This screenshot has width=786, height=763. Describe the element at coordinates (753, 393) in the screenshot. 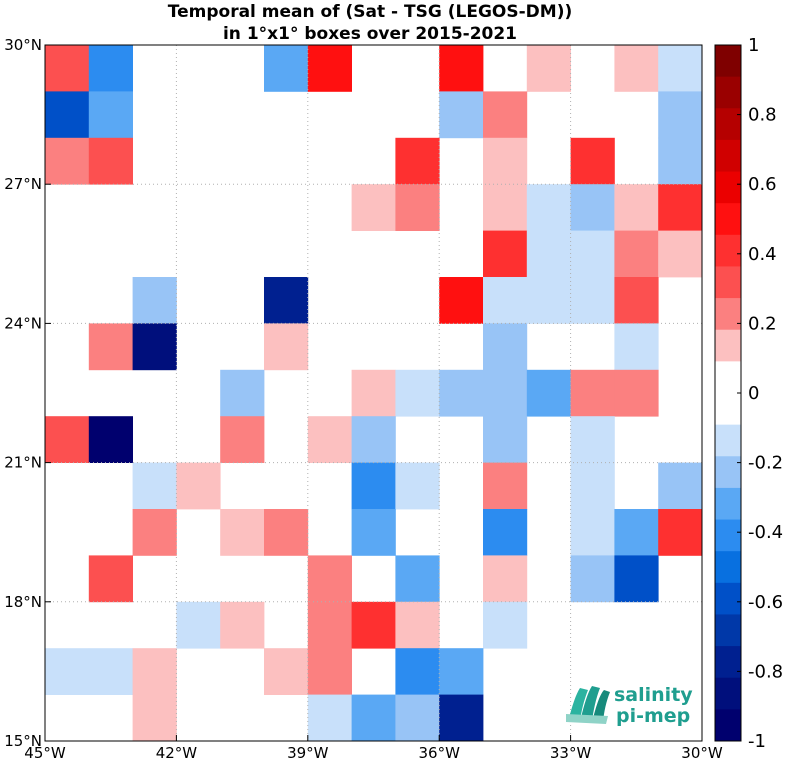

I see `colorbar-tick-label: 0` at that location.